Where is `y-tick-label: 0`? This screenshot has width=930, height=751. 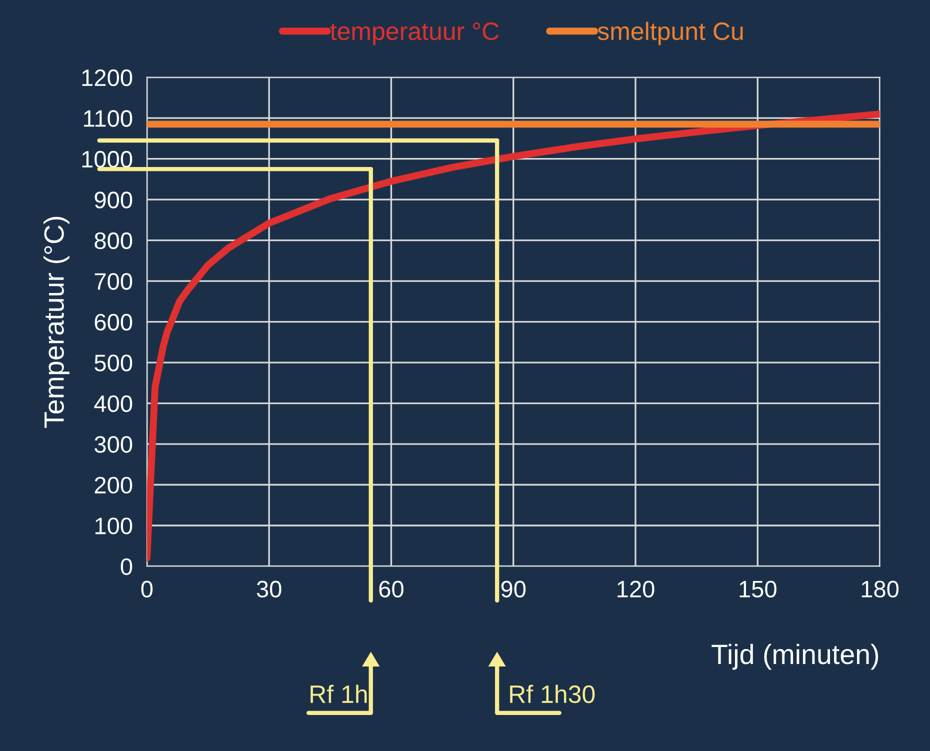
y-tick-label: 0 is located at coordinates (126, 567).